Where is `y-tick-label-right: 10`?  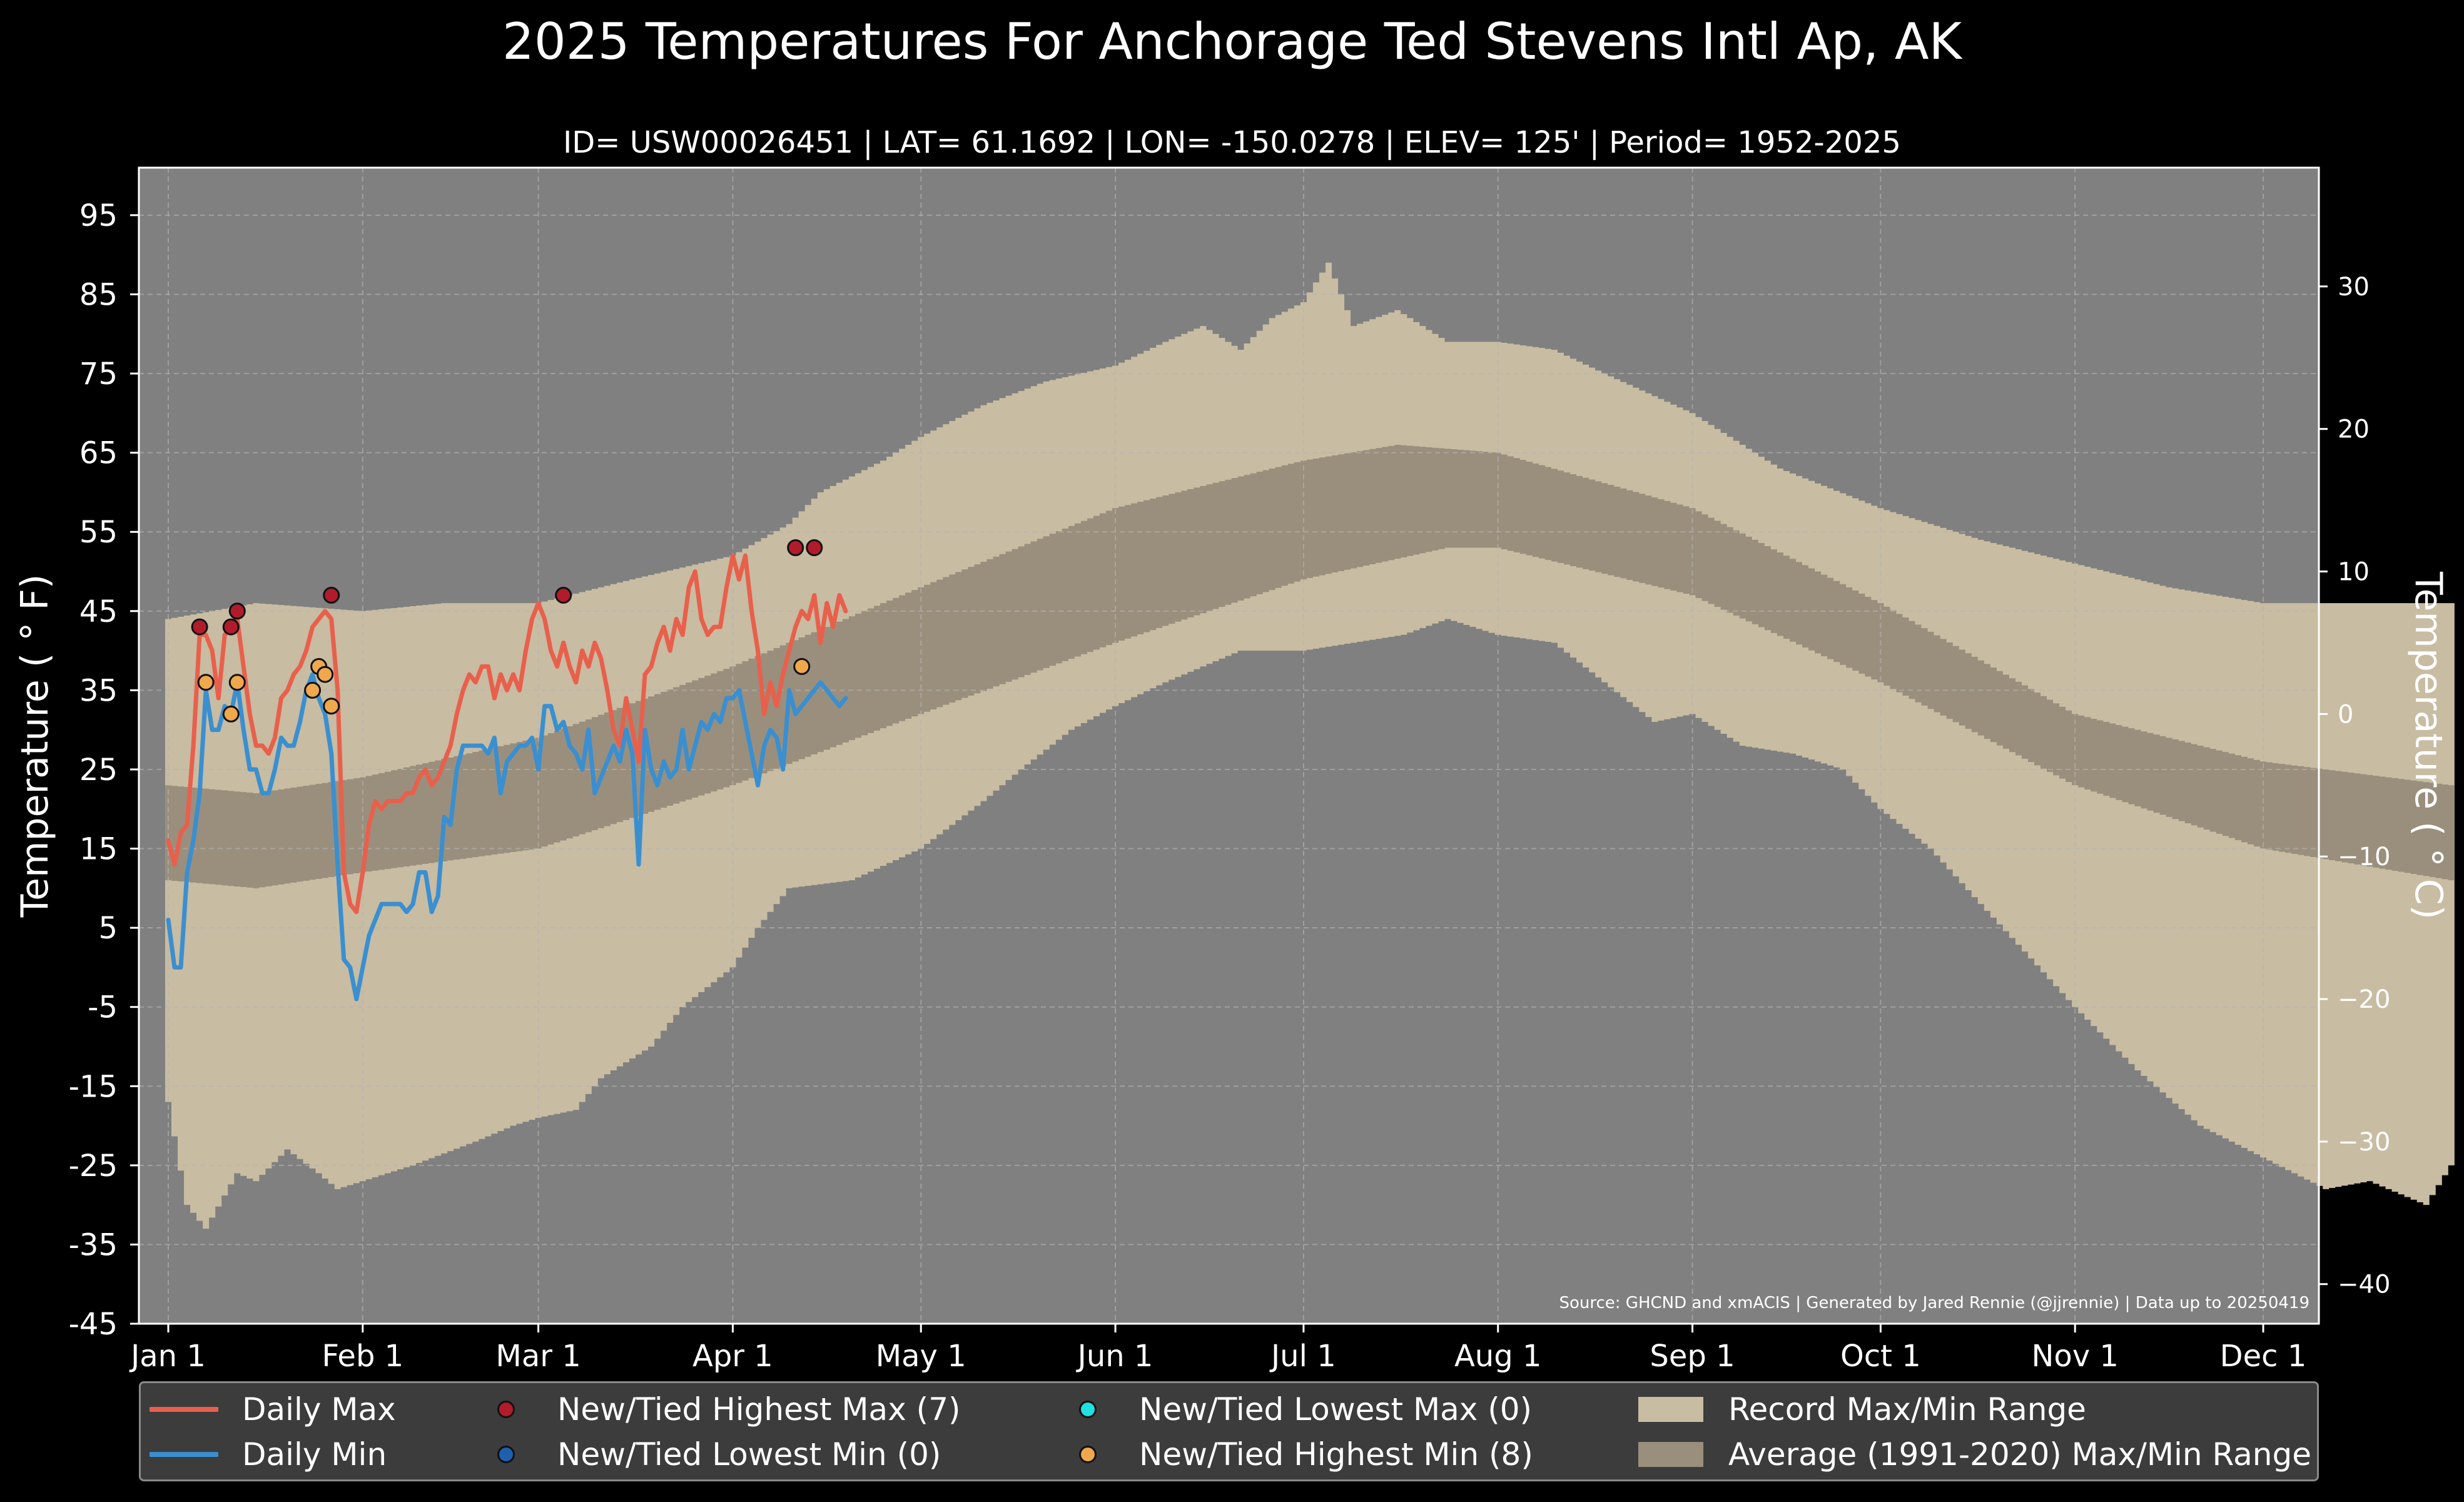
y-tick-label-right: 10 is located at coordinates (2354, 572).